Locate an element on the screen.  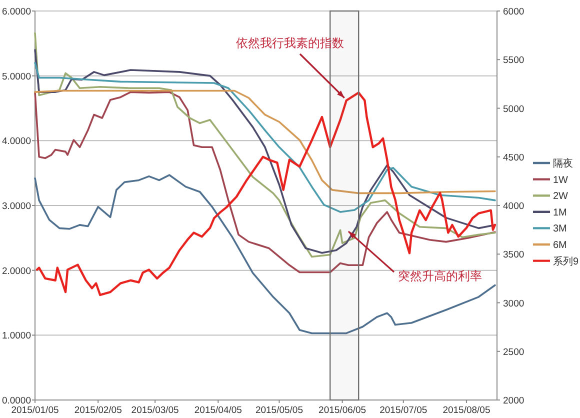
y-tick-label: 3.0000 is located at coordinates (16, 206).